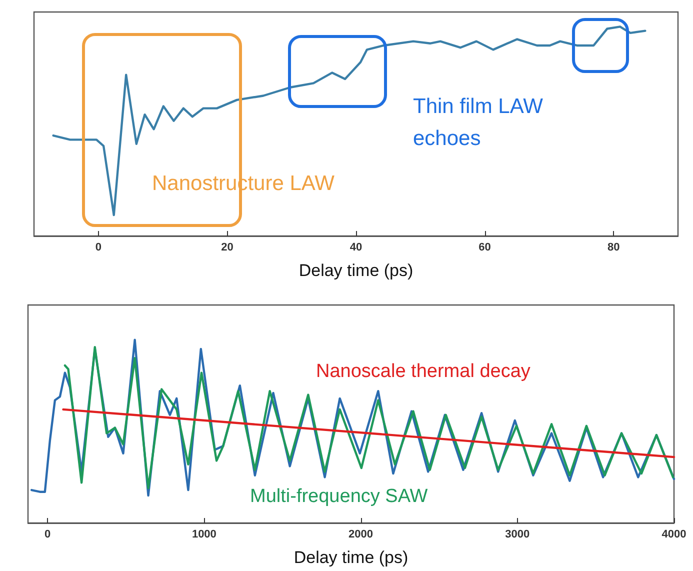 This screenshot has width=693, height=571. Describe the element at coordinates (423, 372) in the screenshot. I see `text: Nanoscale thermal decay` at that location.